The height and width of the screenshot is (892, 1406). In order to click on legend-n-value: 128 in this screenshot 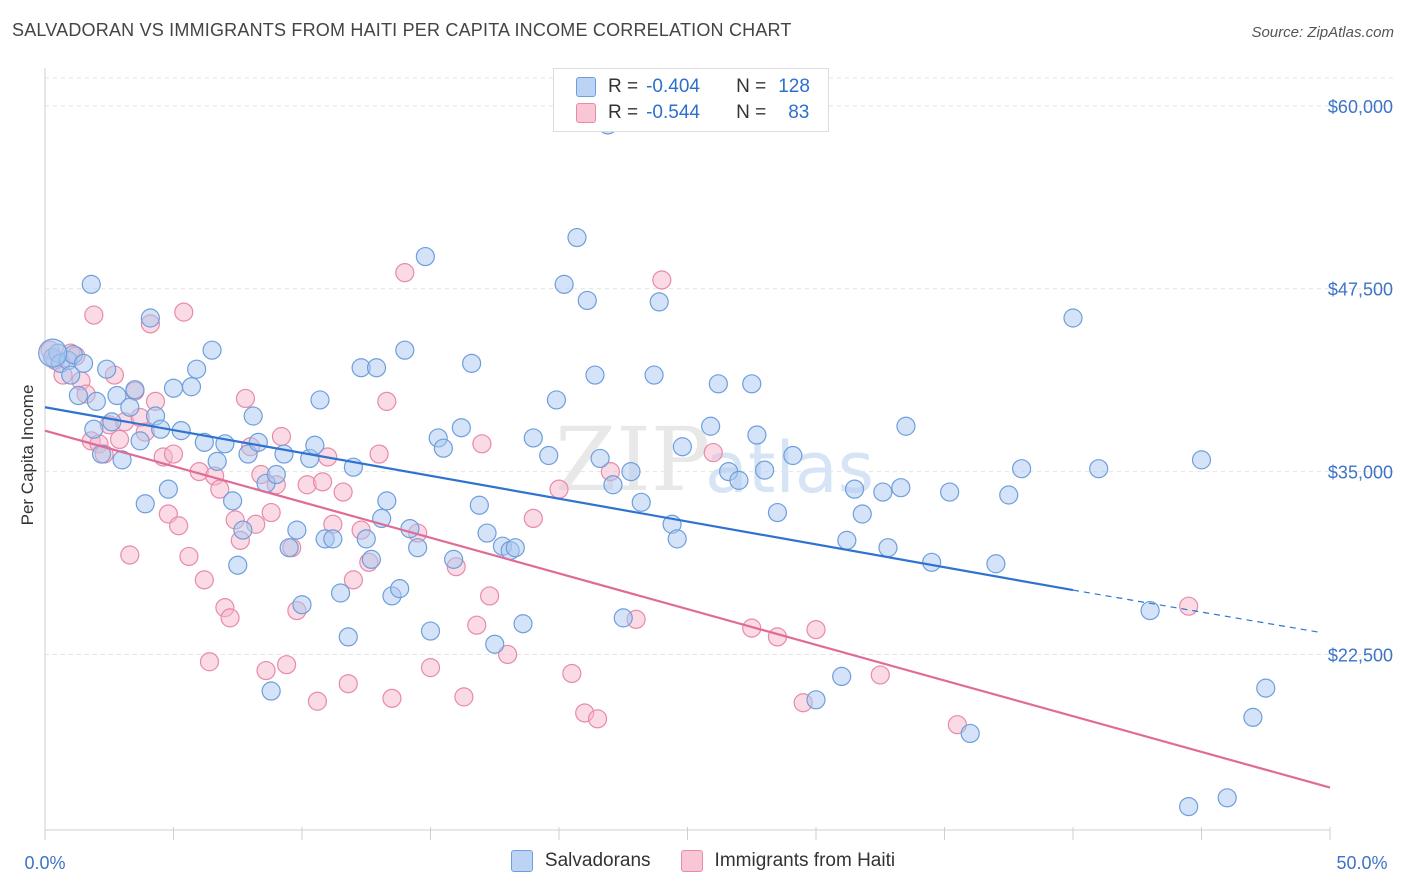, I will do `click(794, 86)`.